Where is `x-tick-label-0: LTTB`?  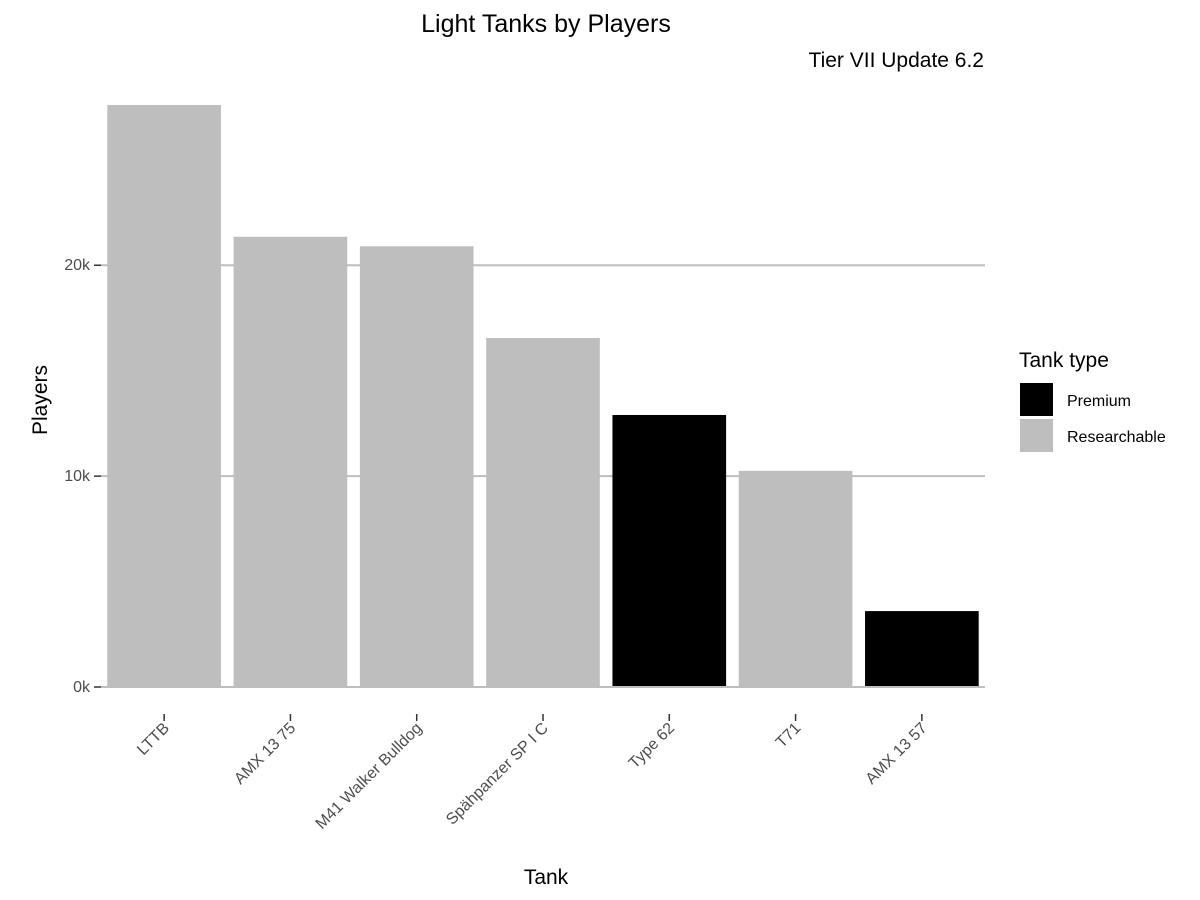
x-tick-label-0: LTTB is located at coordinates (153, 739).